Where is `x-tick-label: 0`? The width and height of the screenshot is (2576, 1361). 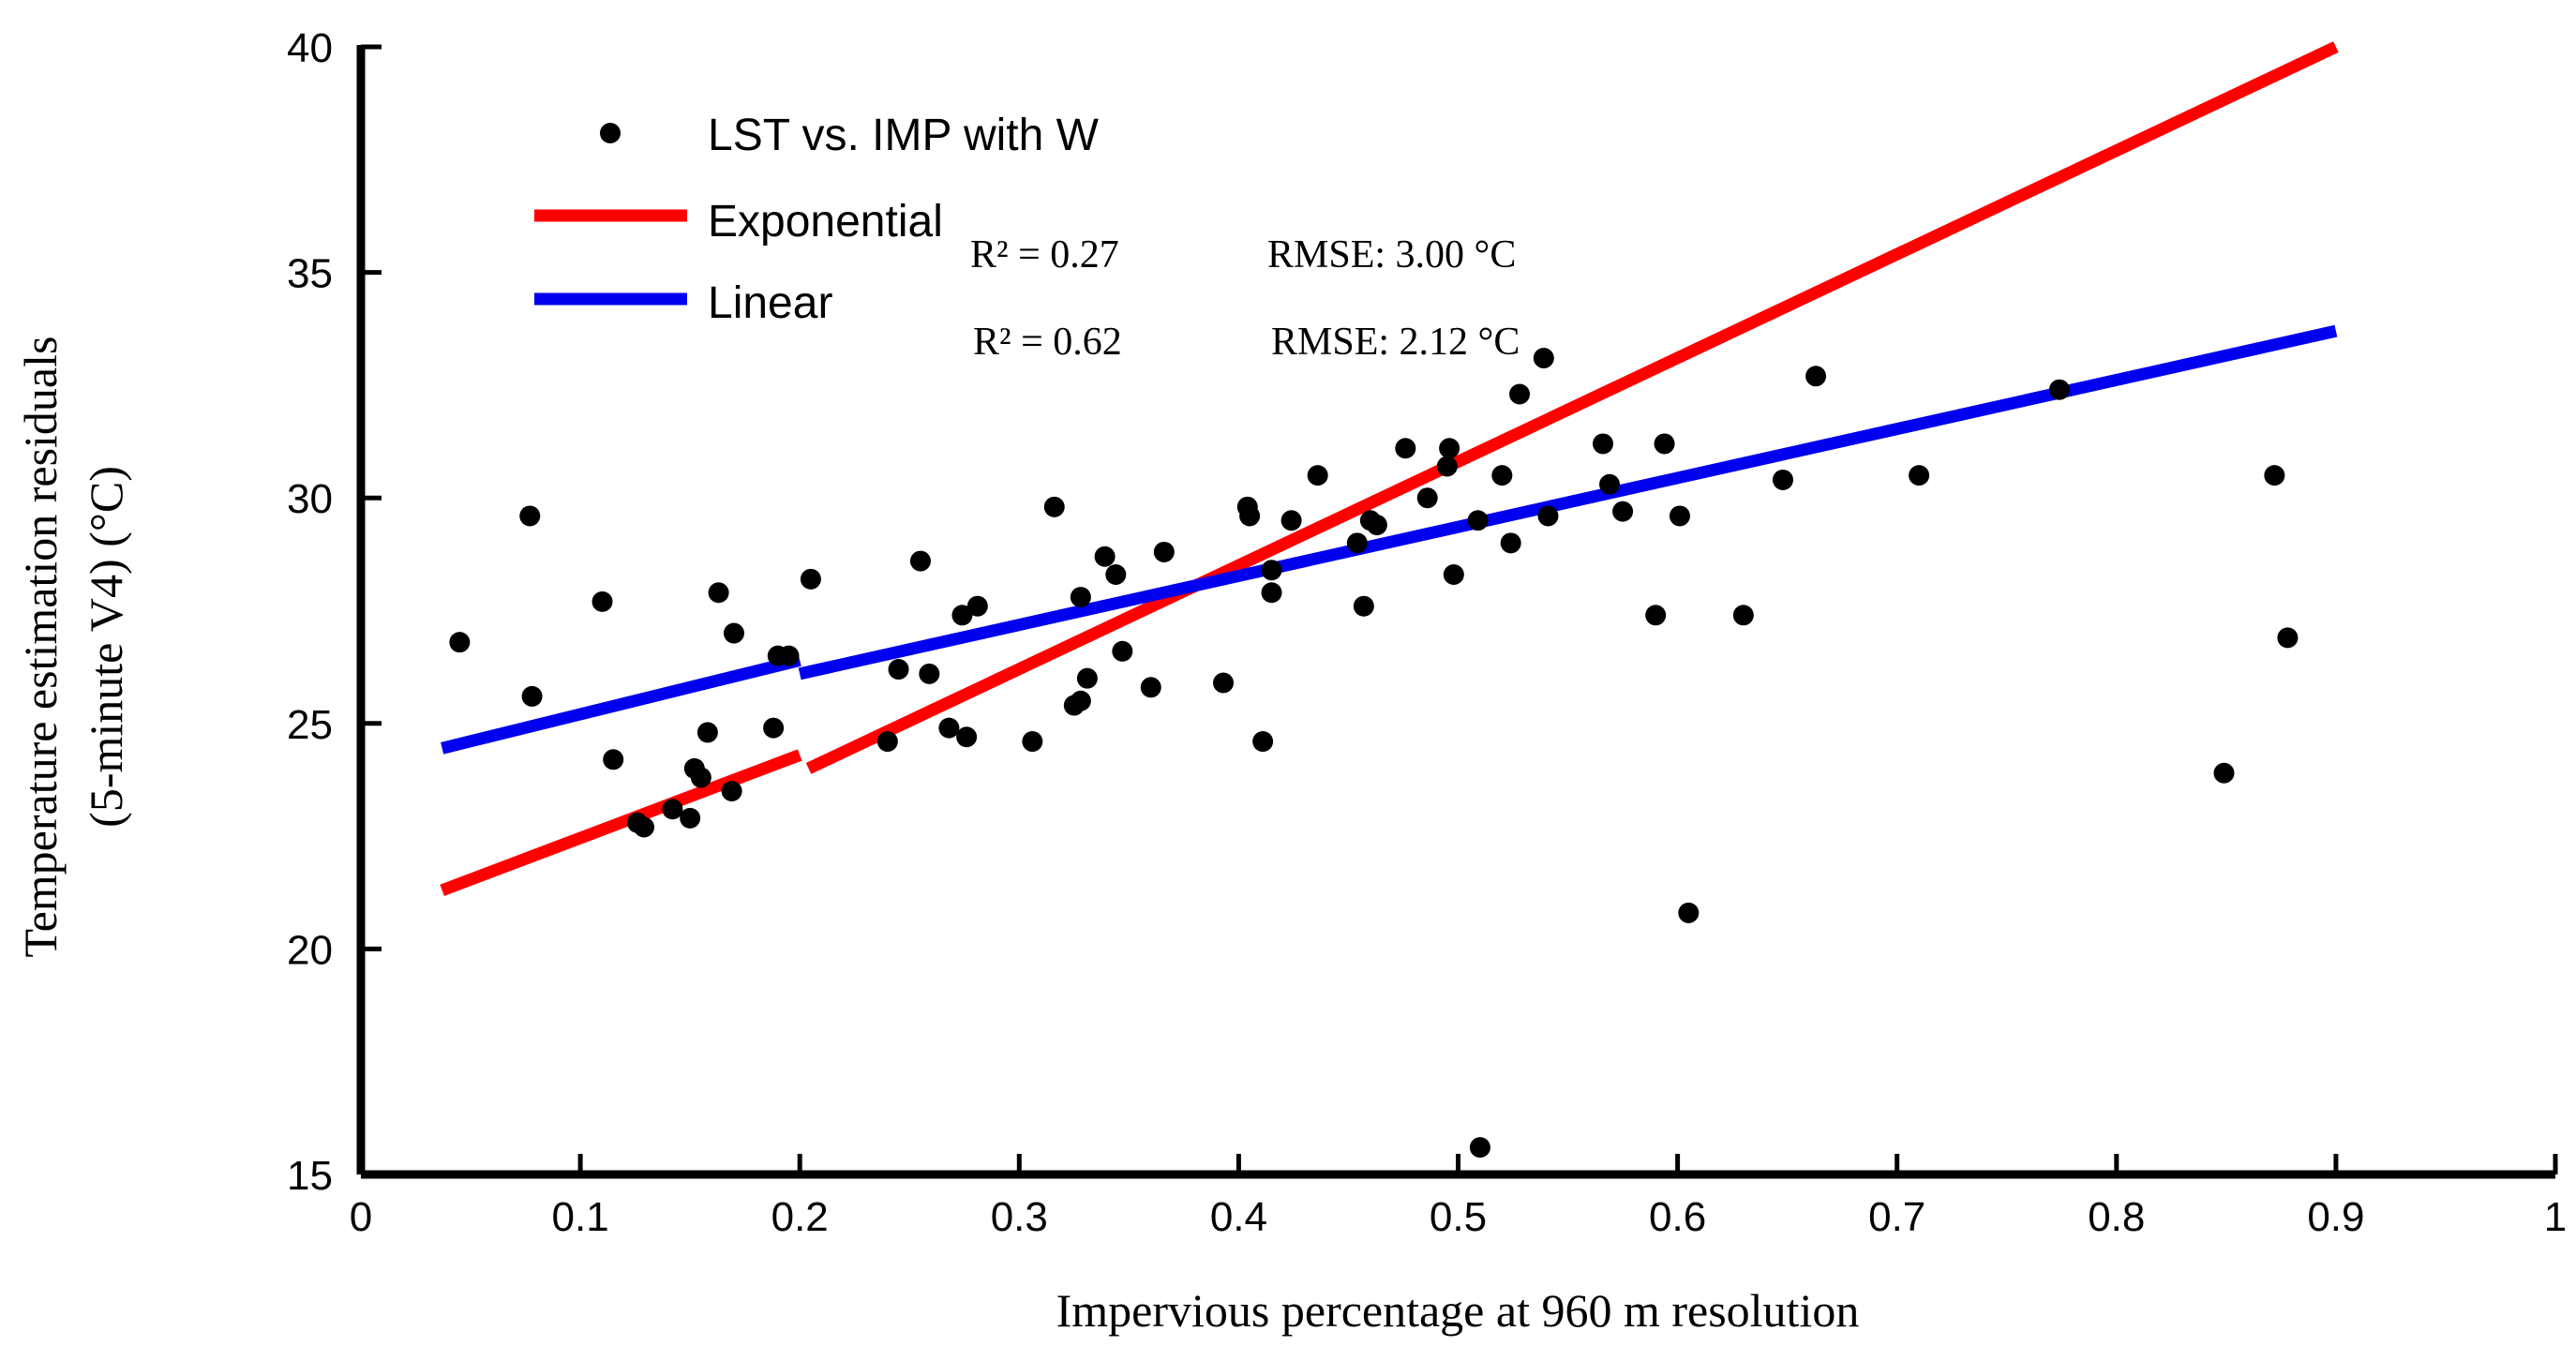
x-tick-label: 0 is located at coordinates (361, 1217).